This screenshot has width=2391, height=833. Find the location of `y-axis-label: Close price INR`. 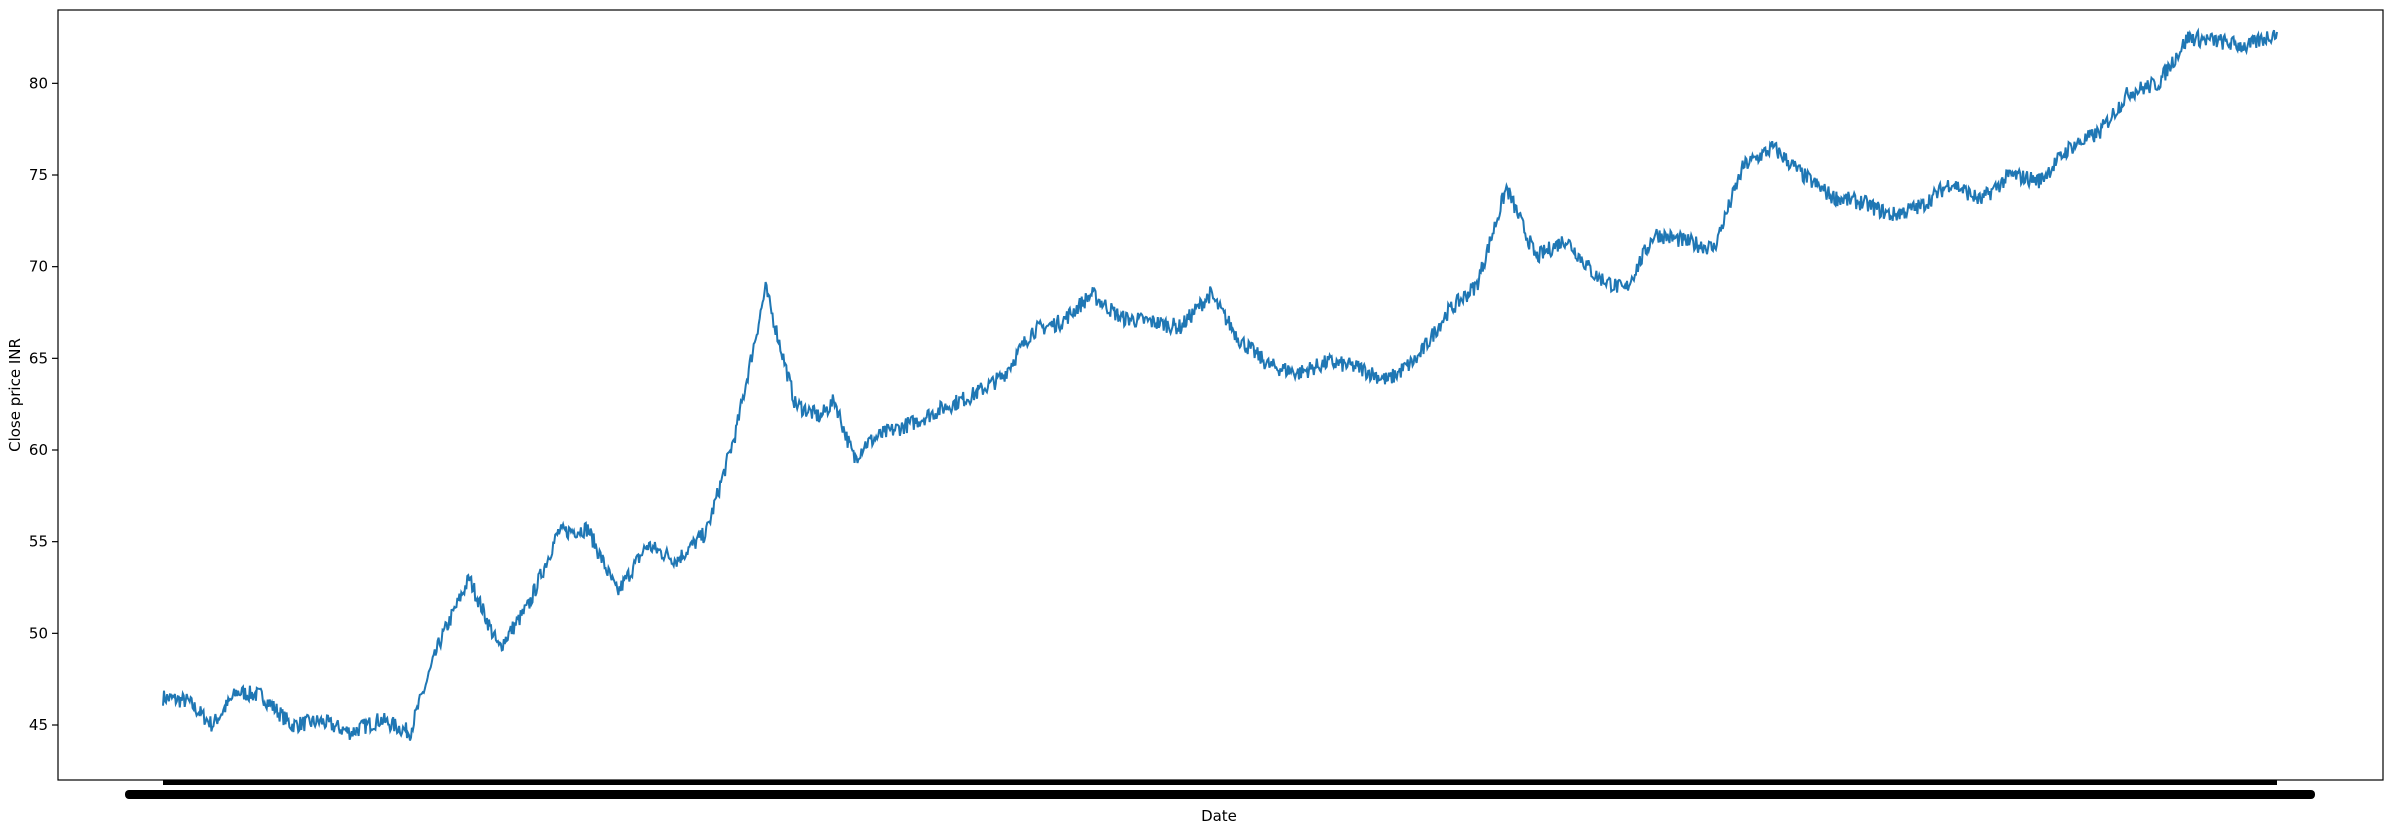

y-axis-label: Close price INR is located at coordinates (15, 395).